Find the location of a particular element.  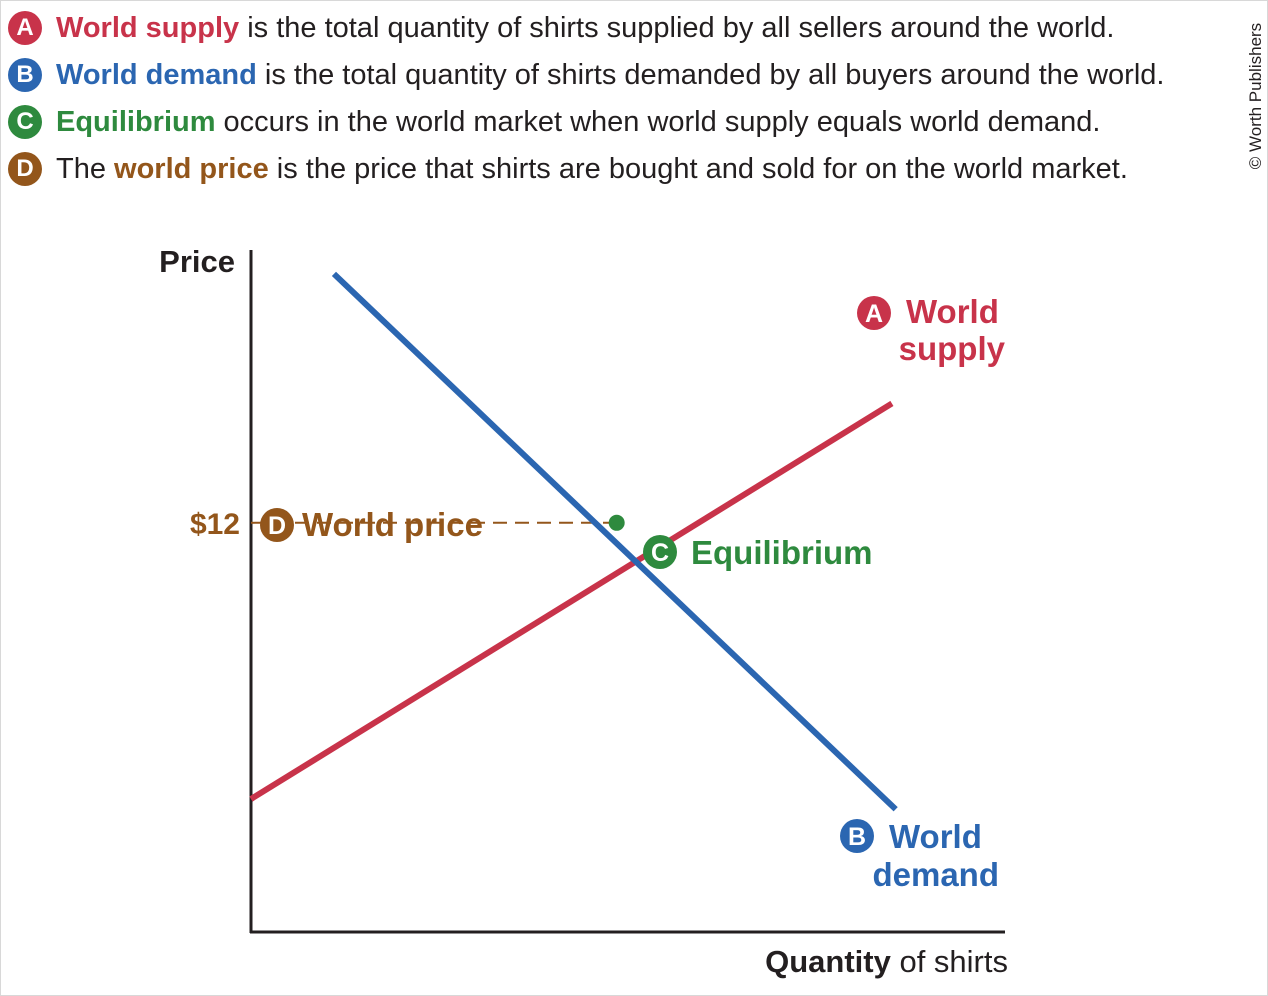

equilibrium-point is located at coordinates (616, 522).